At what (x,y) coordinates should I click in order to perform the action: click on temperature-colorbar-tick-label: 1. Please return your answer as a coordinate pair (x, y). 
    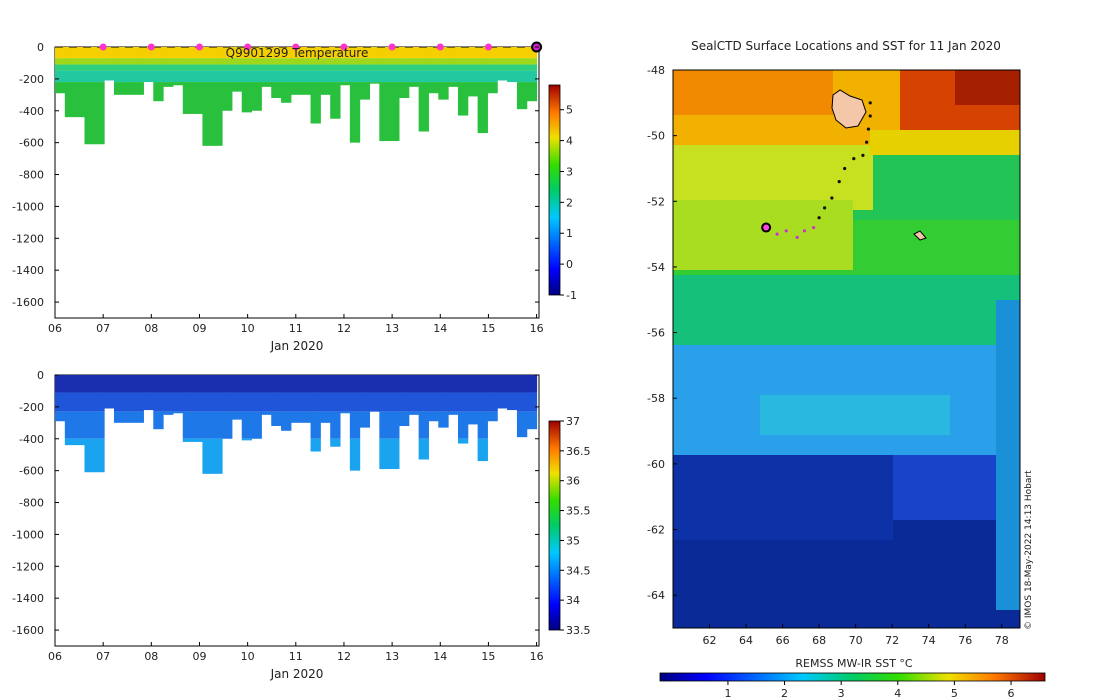
    Looking at the image, I should click on (569, 233).